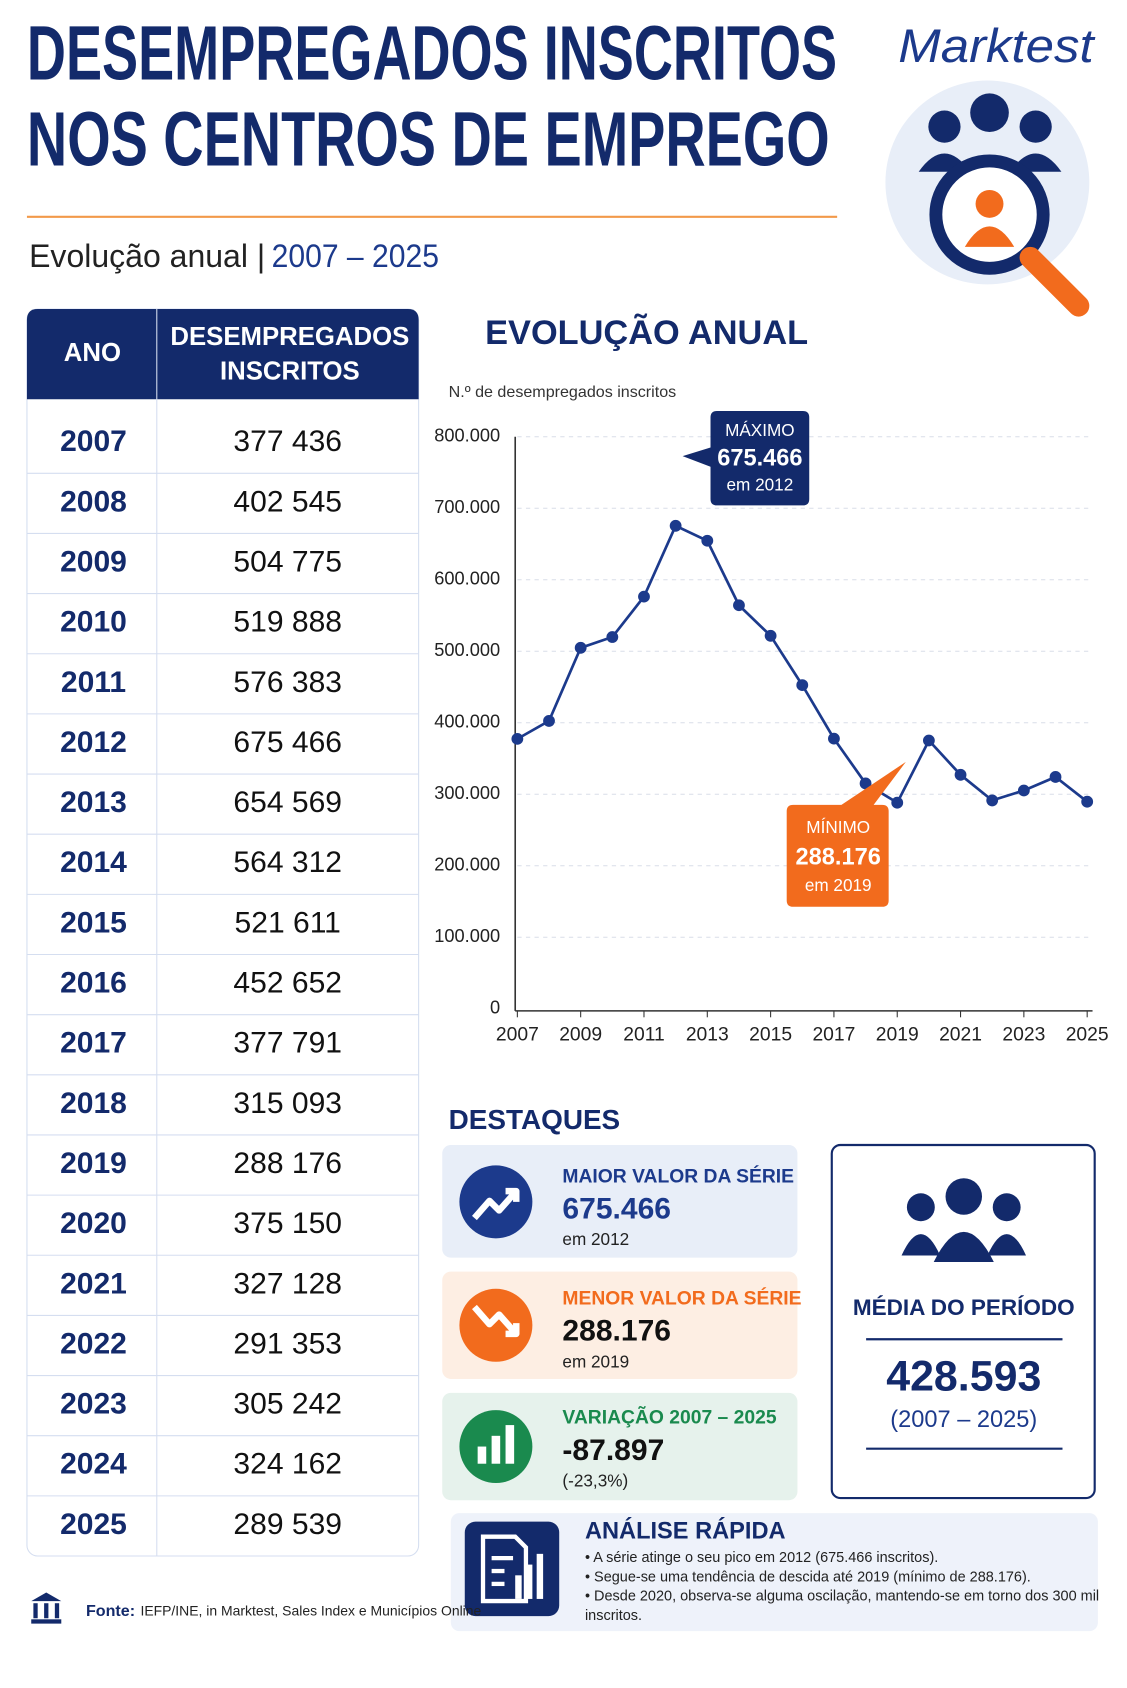 The image size is (1127, 1688). What do you see at coordinates (495, 1007) in the screenshot?
I see `y-tick-label: 0` at bounding box center [495, 1007].